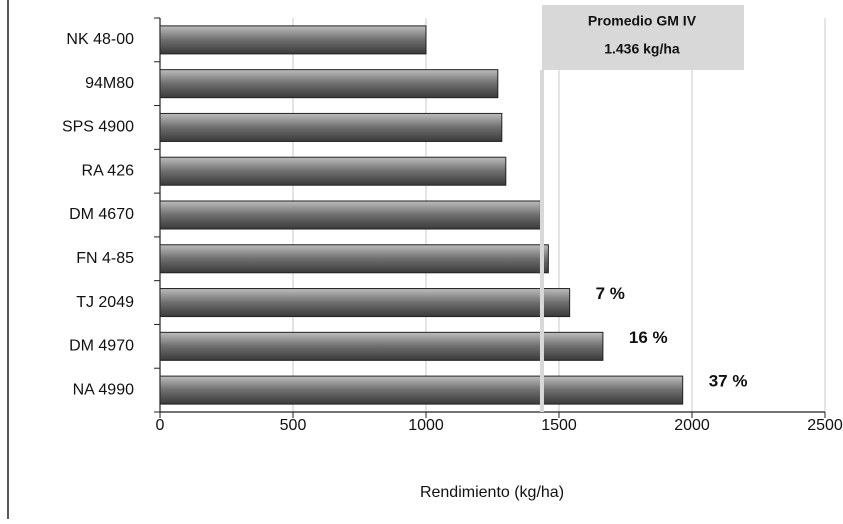 The image size is (843, 524). Describe the element at coordinates (105, 258) in the screenshot. I see `y-tick-label: FN 4-85` at that location.